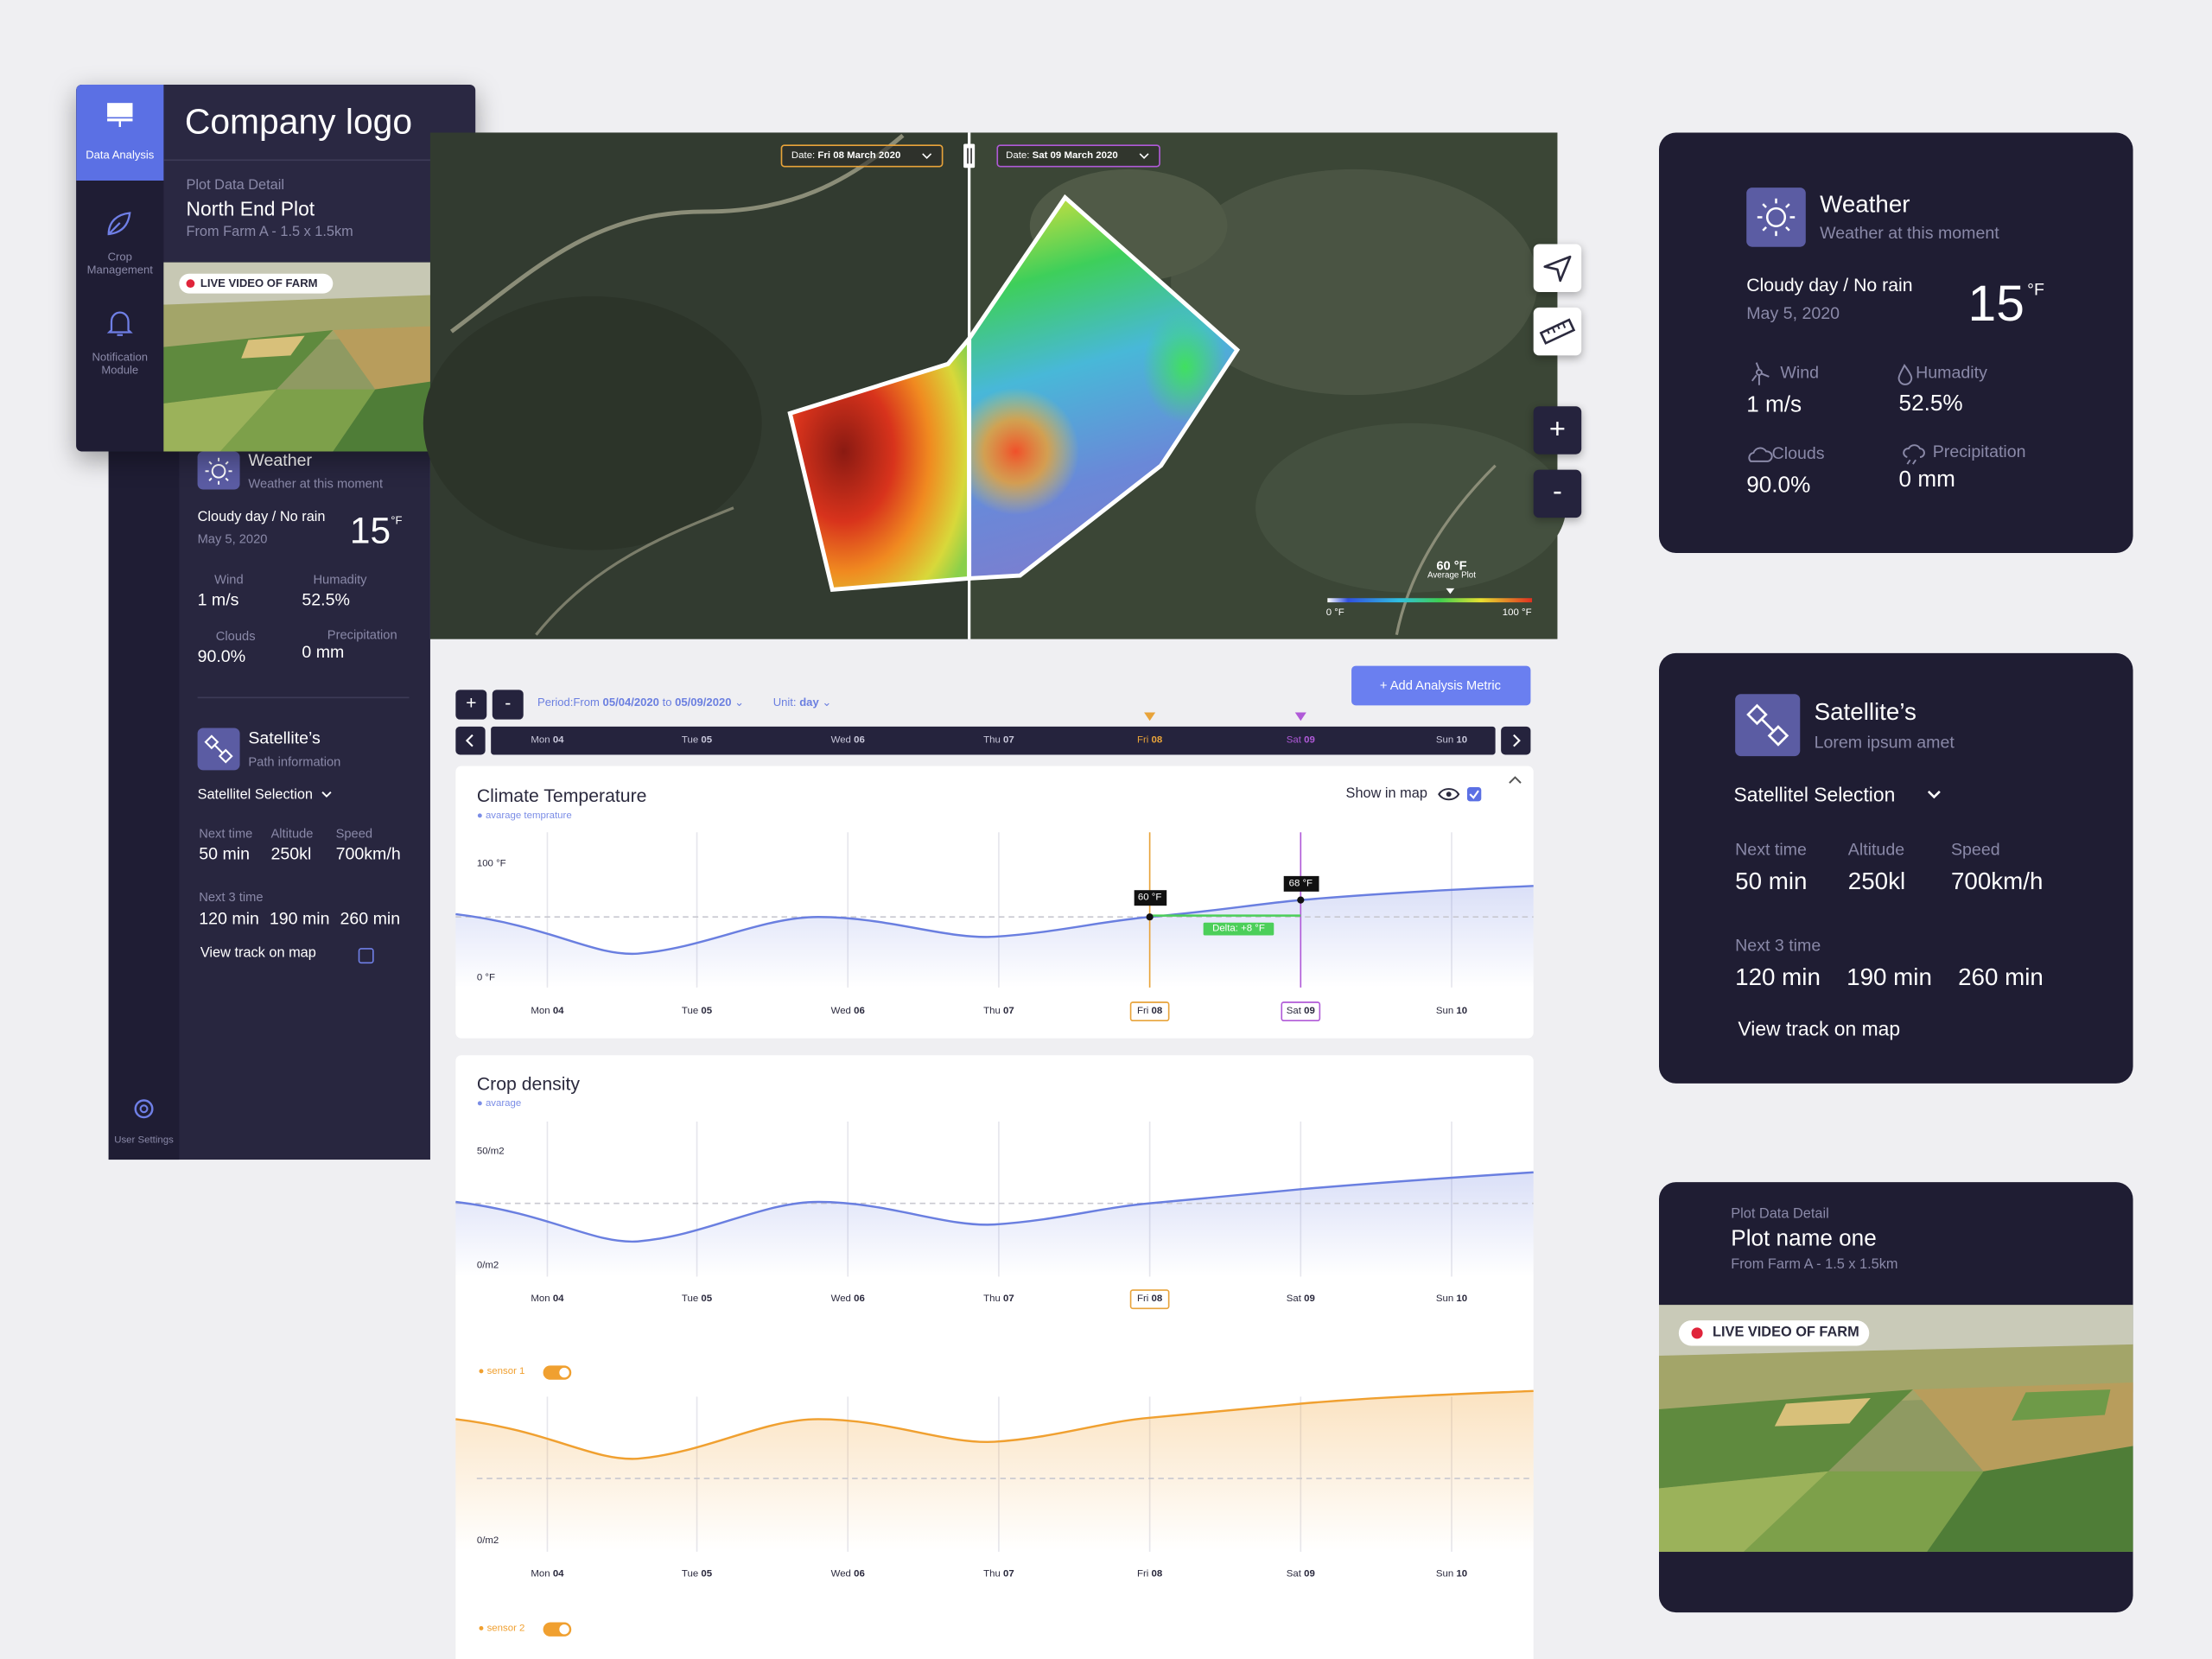  I want to click on date-chip: Date: Fri 08 March 2020, so click(845, 156).